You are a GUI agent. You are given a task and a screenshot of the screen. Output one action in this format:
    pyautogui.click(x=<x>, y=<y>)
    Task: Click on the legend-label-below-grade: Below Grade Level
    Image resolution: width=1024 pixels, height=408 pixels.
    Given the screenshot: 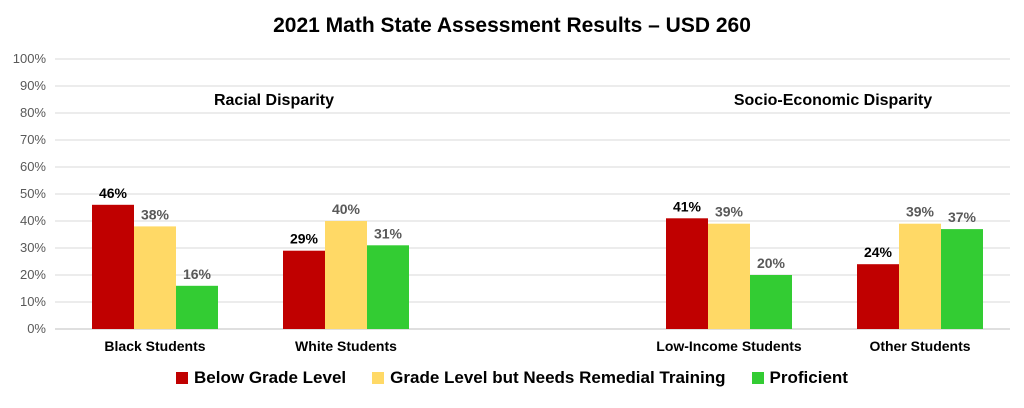 What is the action you would take?
    pyautogui.click(x=270, y=377)
    